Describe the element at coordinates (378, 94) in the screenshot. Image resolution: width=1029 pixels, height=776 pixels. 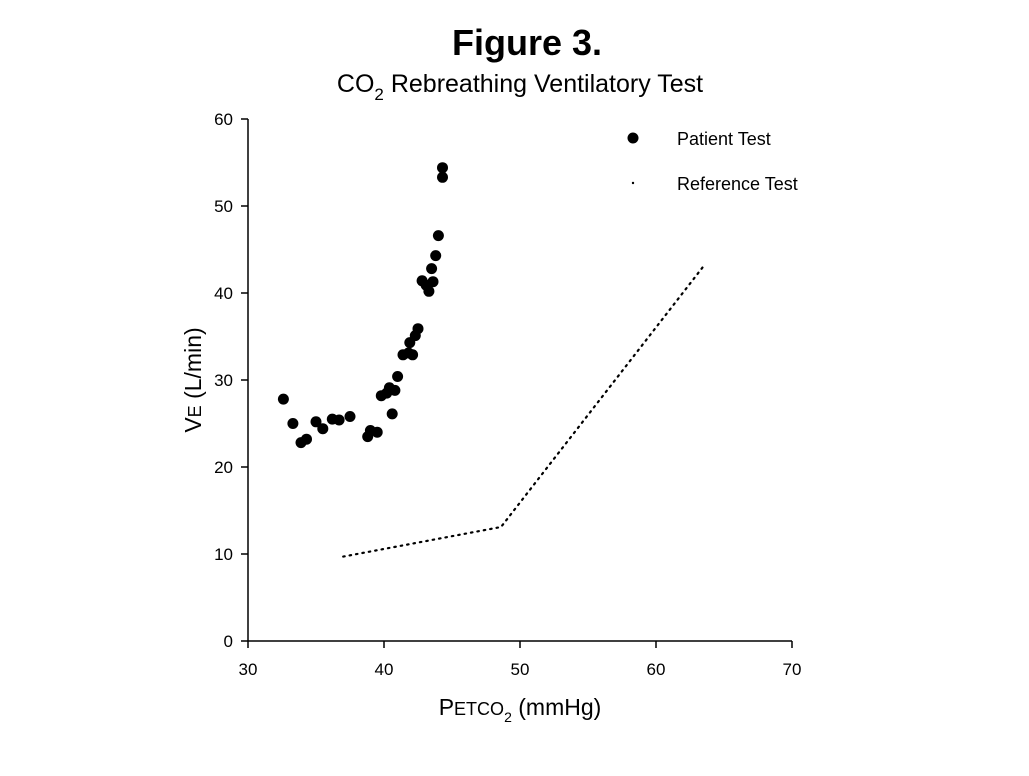
I see `chart-title-subscript: 2` at that location.